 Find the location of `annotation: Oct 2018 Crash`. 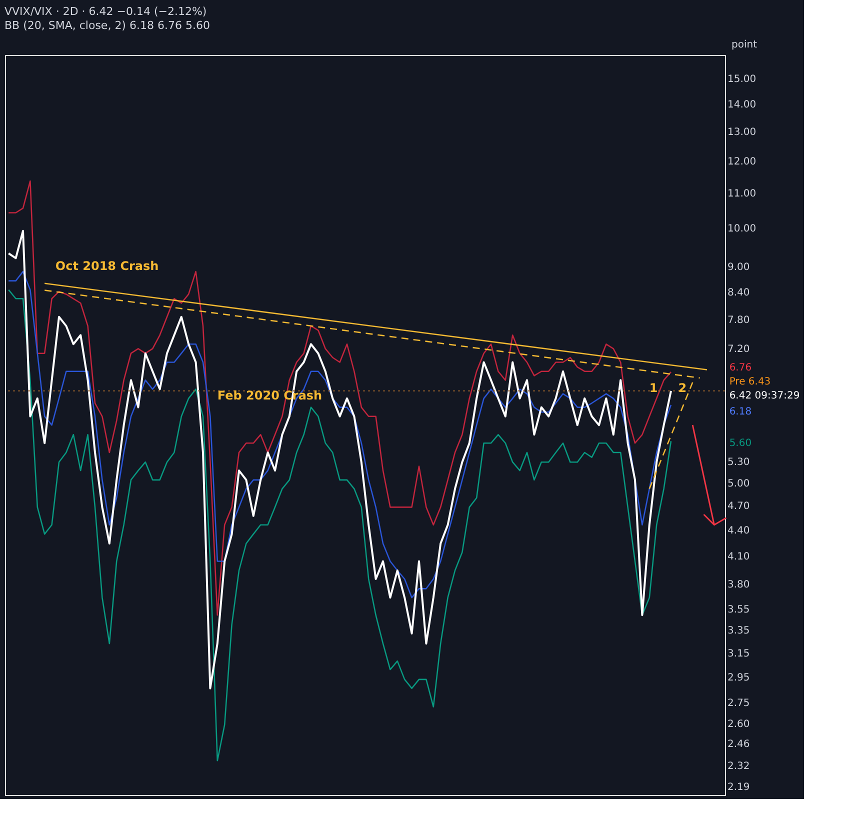

annotation: Oct 2018 Crash is located at coordinates (107, 265).